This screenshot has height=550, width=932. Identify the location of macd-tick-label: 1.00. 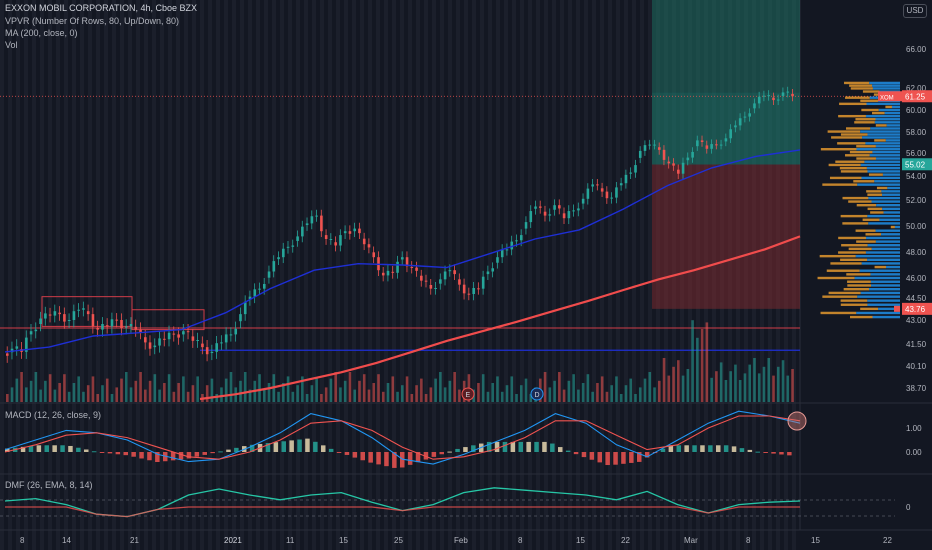
(914, 428).